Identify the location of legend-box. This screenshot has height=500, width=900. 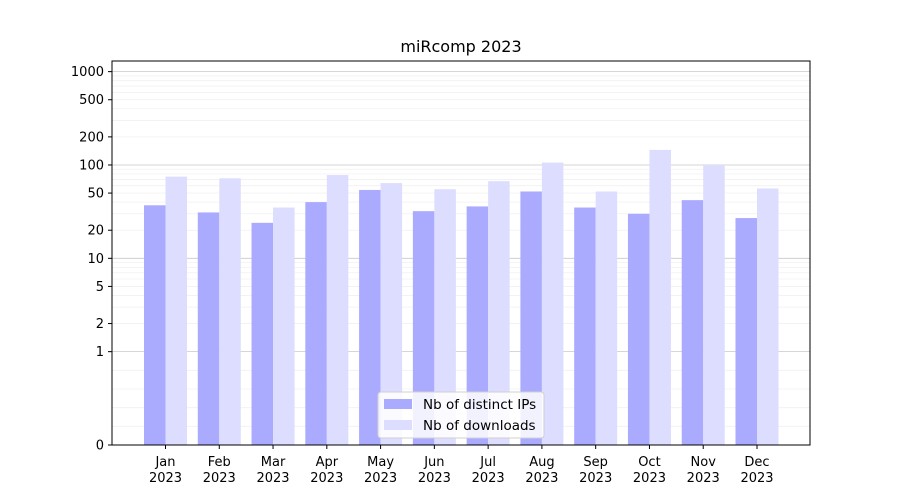
(461, 415).